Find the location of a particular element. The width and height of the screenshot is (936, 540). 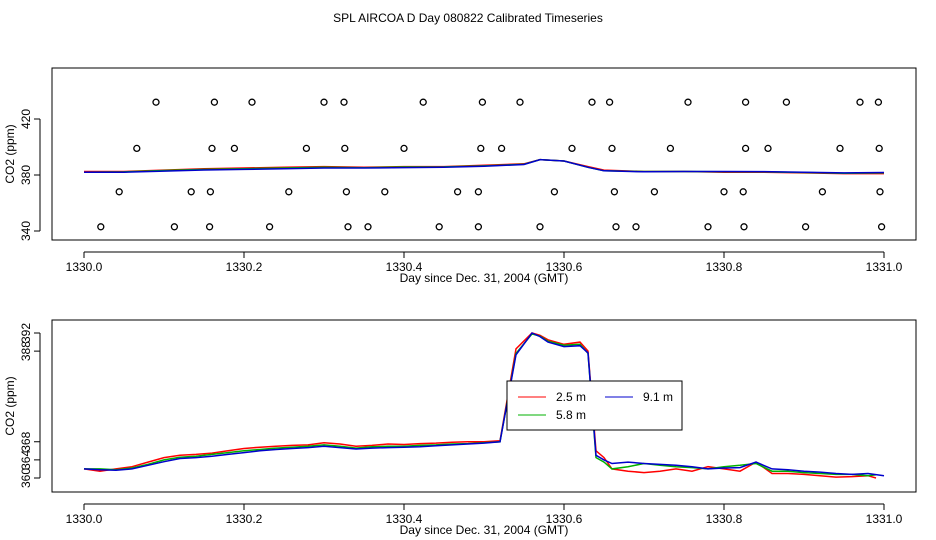

legend-box is located at coordinates (594, 405).